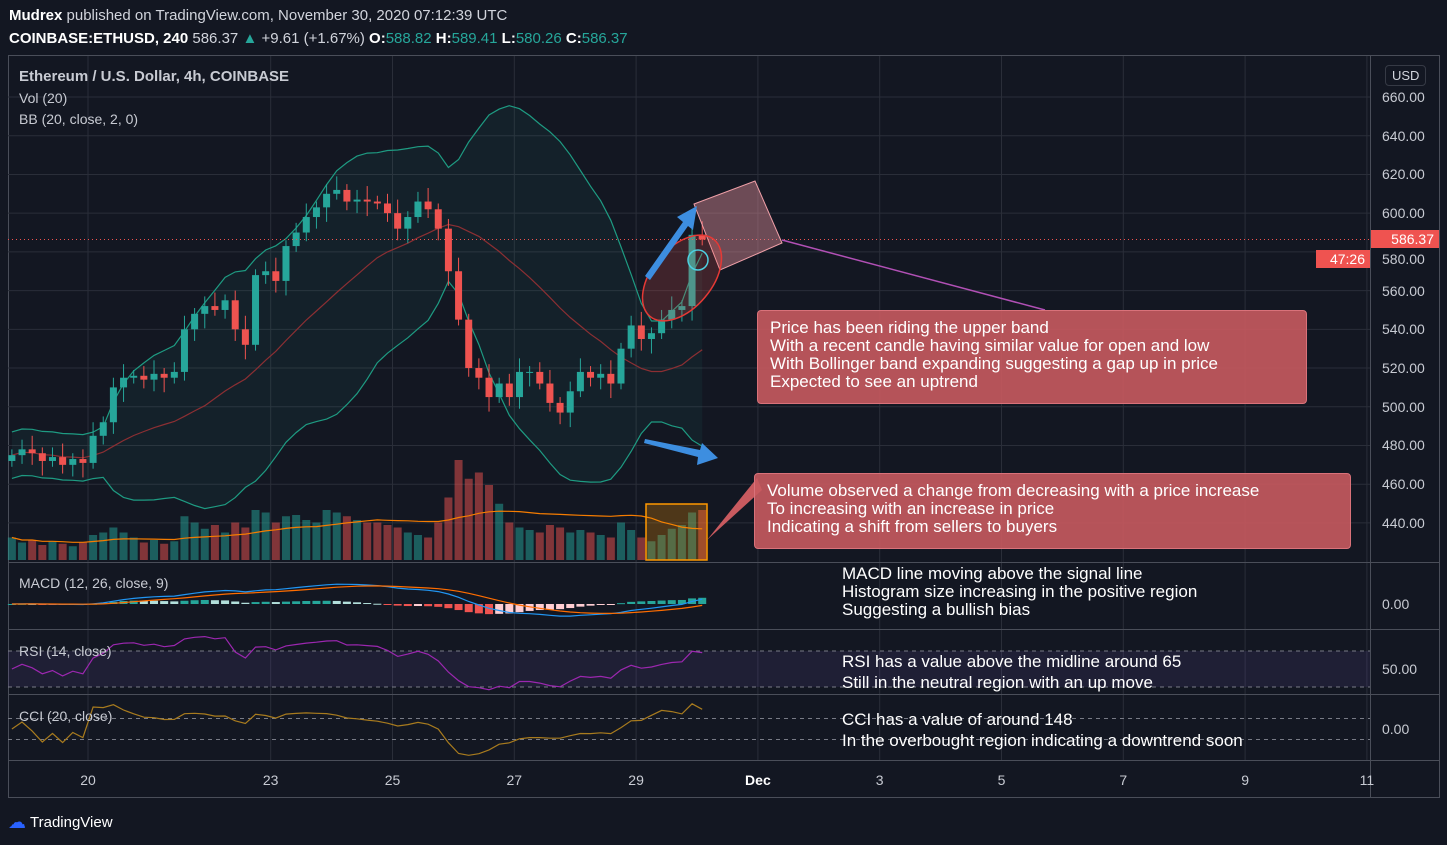 This screenshot has width=1447, height=845. Describe the element at coordinates (1400, 669) in the screenshot. I see `rsi-mid-label: 50.00` at that location.